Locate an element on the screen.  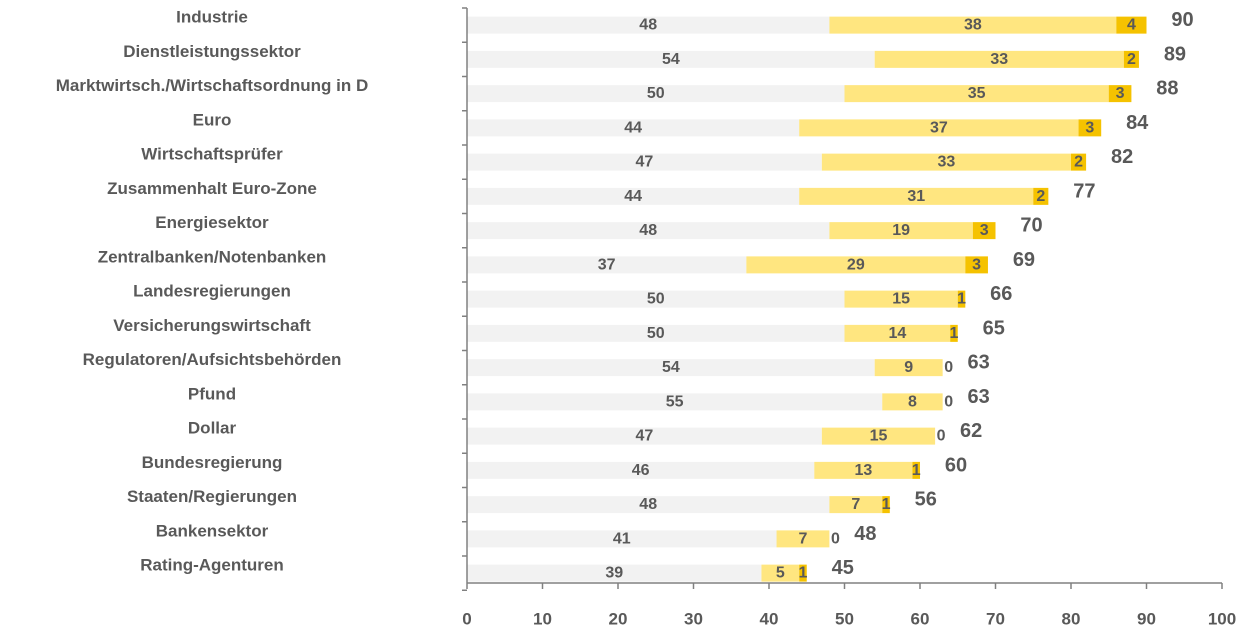
category-label: Energiesektor is located at coordinates (212, 222).